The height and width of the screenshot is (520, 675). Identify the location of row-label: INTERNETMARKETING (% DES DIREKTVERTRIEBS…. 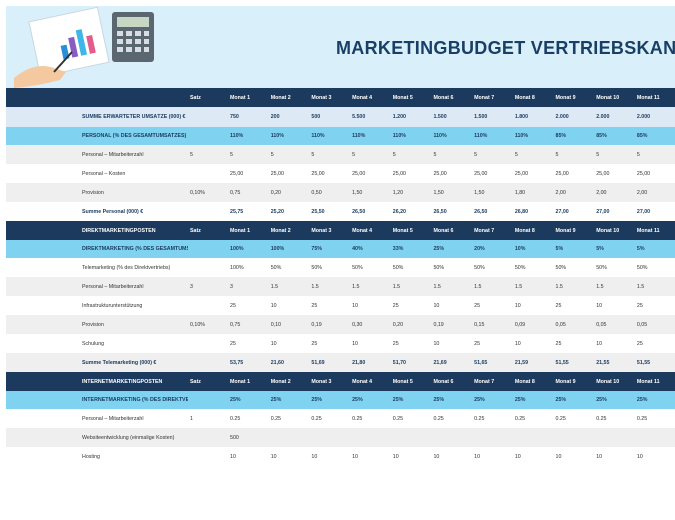
(135, 400).